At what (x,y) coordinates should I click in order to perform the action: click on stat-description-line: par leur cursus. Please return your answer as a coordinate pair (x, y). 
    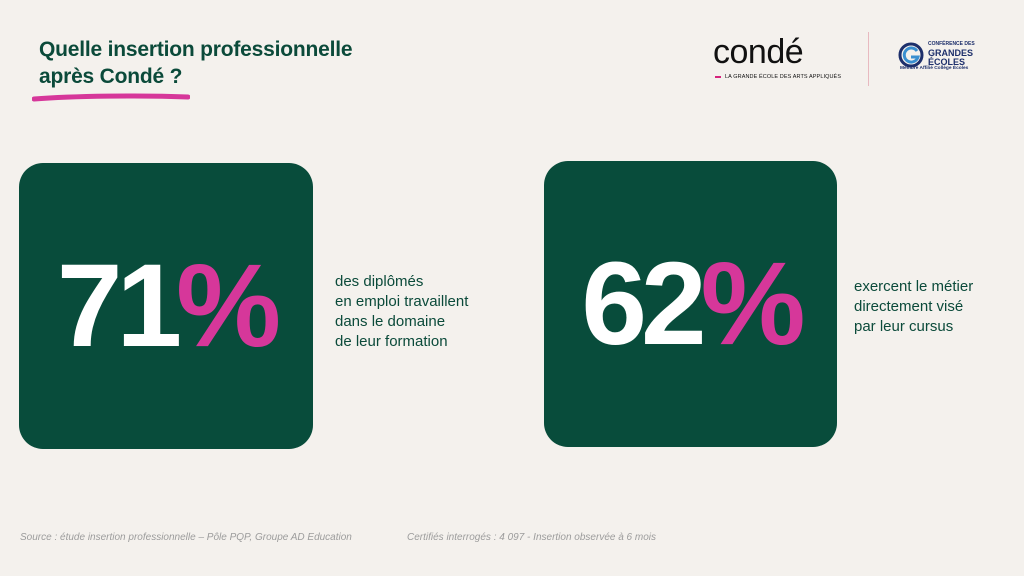
    Looking at the image, I should click on (904, 326).